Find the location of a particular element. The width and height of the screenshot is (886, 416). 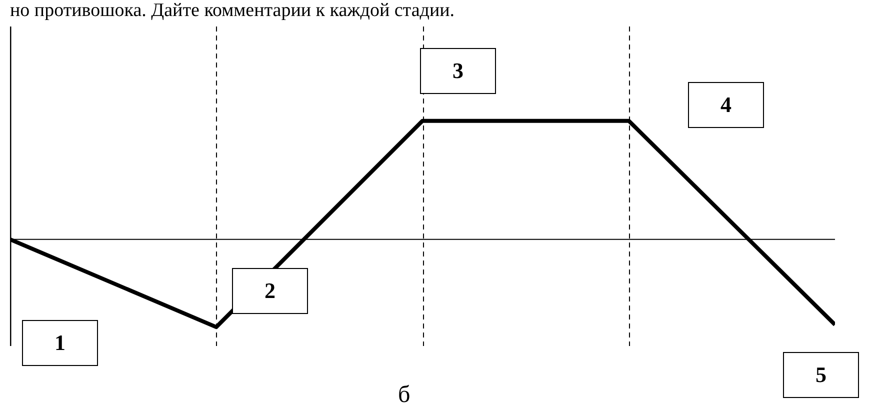

text: 1 is located at coordinates (60, 343).